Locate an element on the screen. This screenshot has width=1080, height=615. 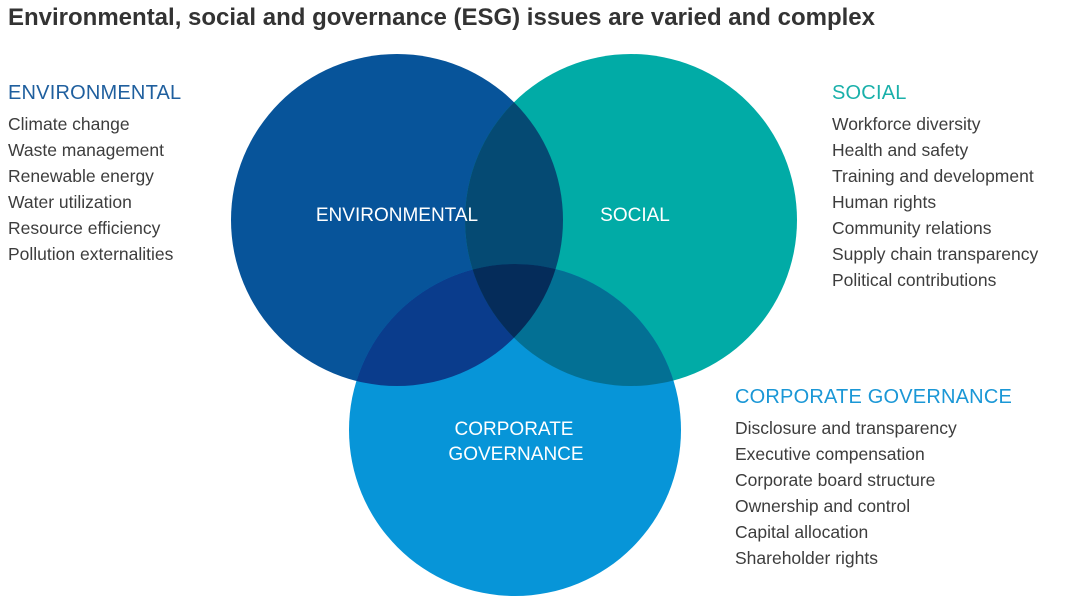
list-item: Waste management is located at coordinates (86, 150).